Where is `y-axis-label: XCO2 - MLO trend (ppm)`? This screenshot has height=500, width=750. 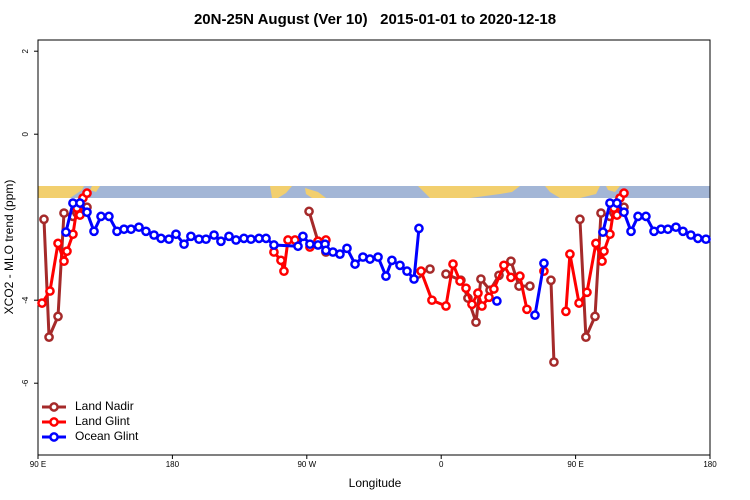
y-axis-label: XCO2 - MLO trend (ppm) is located at coordinates (9, 247).